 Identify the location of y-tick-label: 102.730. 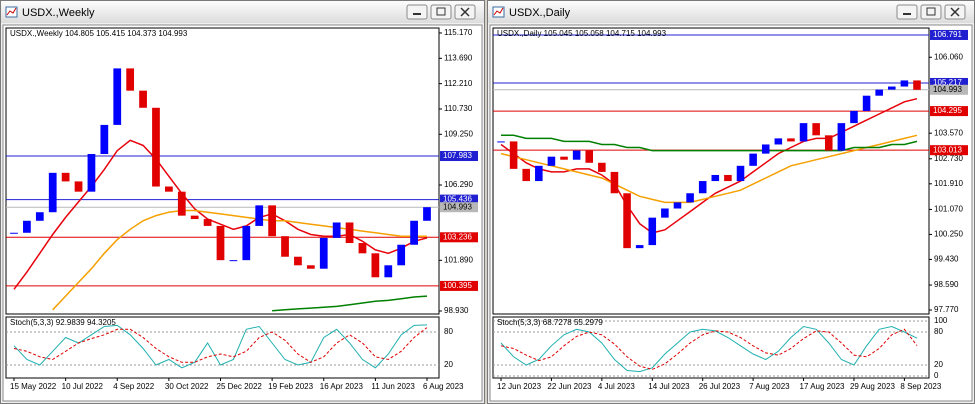
(948, 158).